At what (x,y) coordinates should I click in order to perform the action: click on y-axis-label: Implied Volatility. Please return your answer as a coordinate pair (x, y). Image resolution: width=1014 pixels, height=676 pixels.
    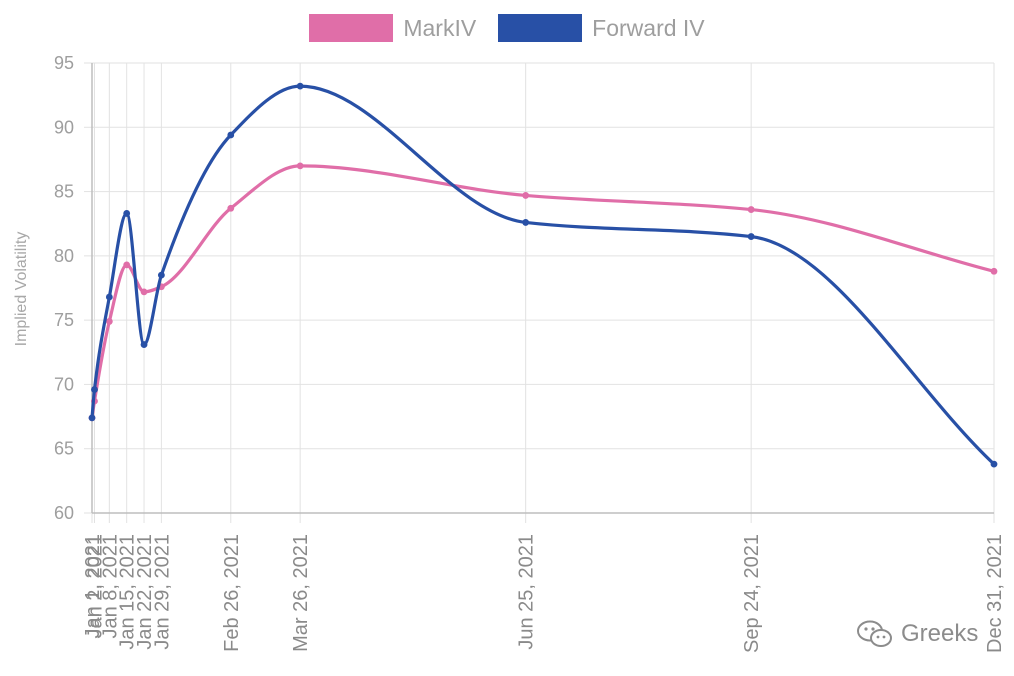
    Looking at the image, I should click on (21, 289).